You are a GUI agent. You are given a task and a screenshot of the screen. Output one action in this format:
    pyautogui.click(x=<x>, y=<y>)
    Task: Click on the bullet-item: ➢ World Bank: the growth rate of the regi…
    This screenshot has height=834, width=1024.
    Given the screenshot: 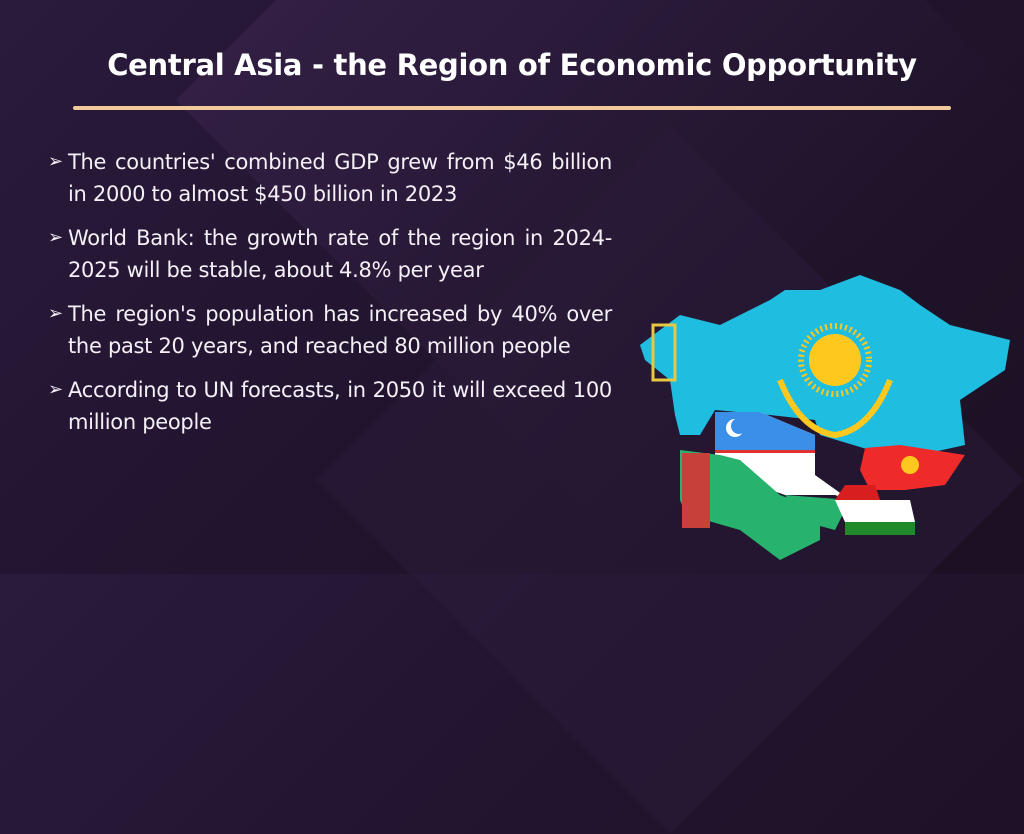 What is the action you would take?
    pyautogui.click(x=330, y=254)
    